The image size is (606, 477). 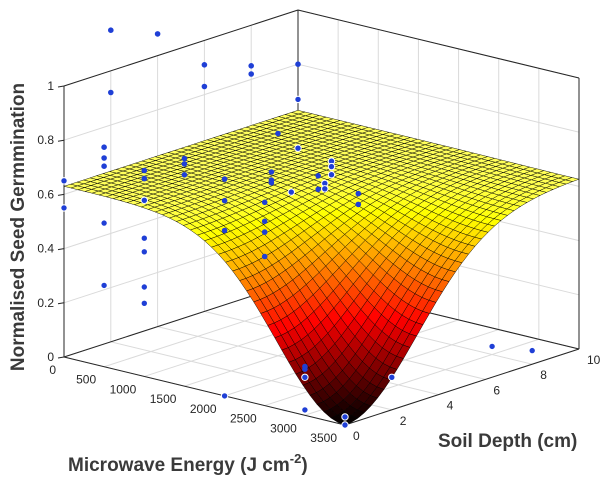 What do you see at coordinates (243, 419) in the screenshot?
I see `x-tick-label: 2500` at bounding box center [243, 419].